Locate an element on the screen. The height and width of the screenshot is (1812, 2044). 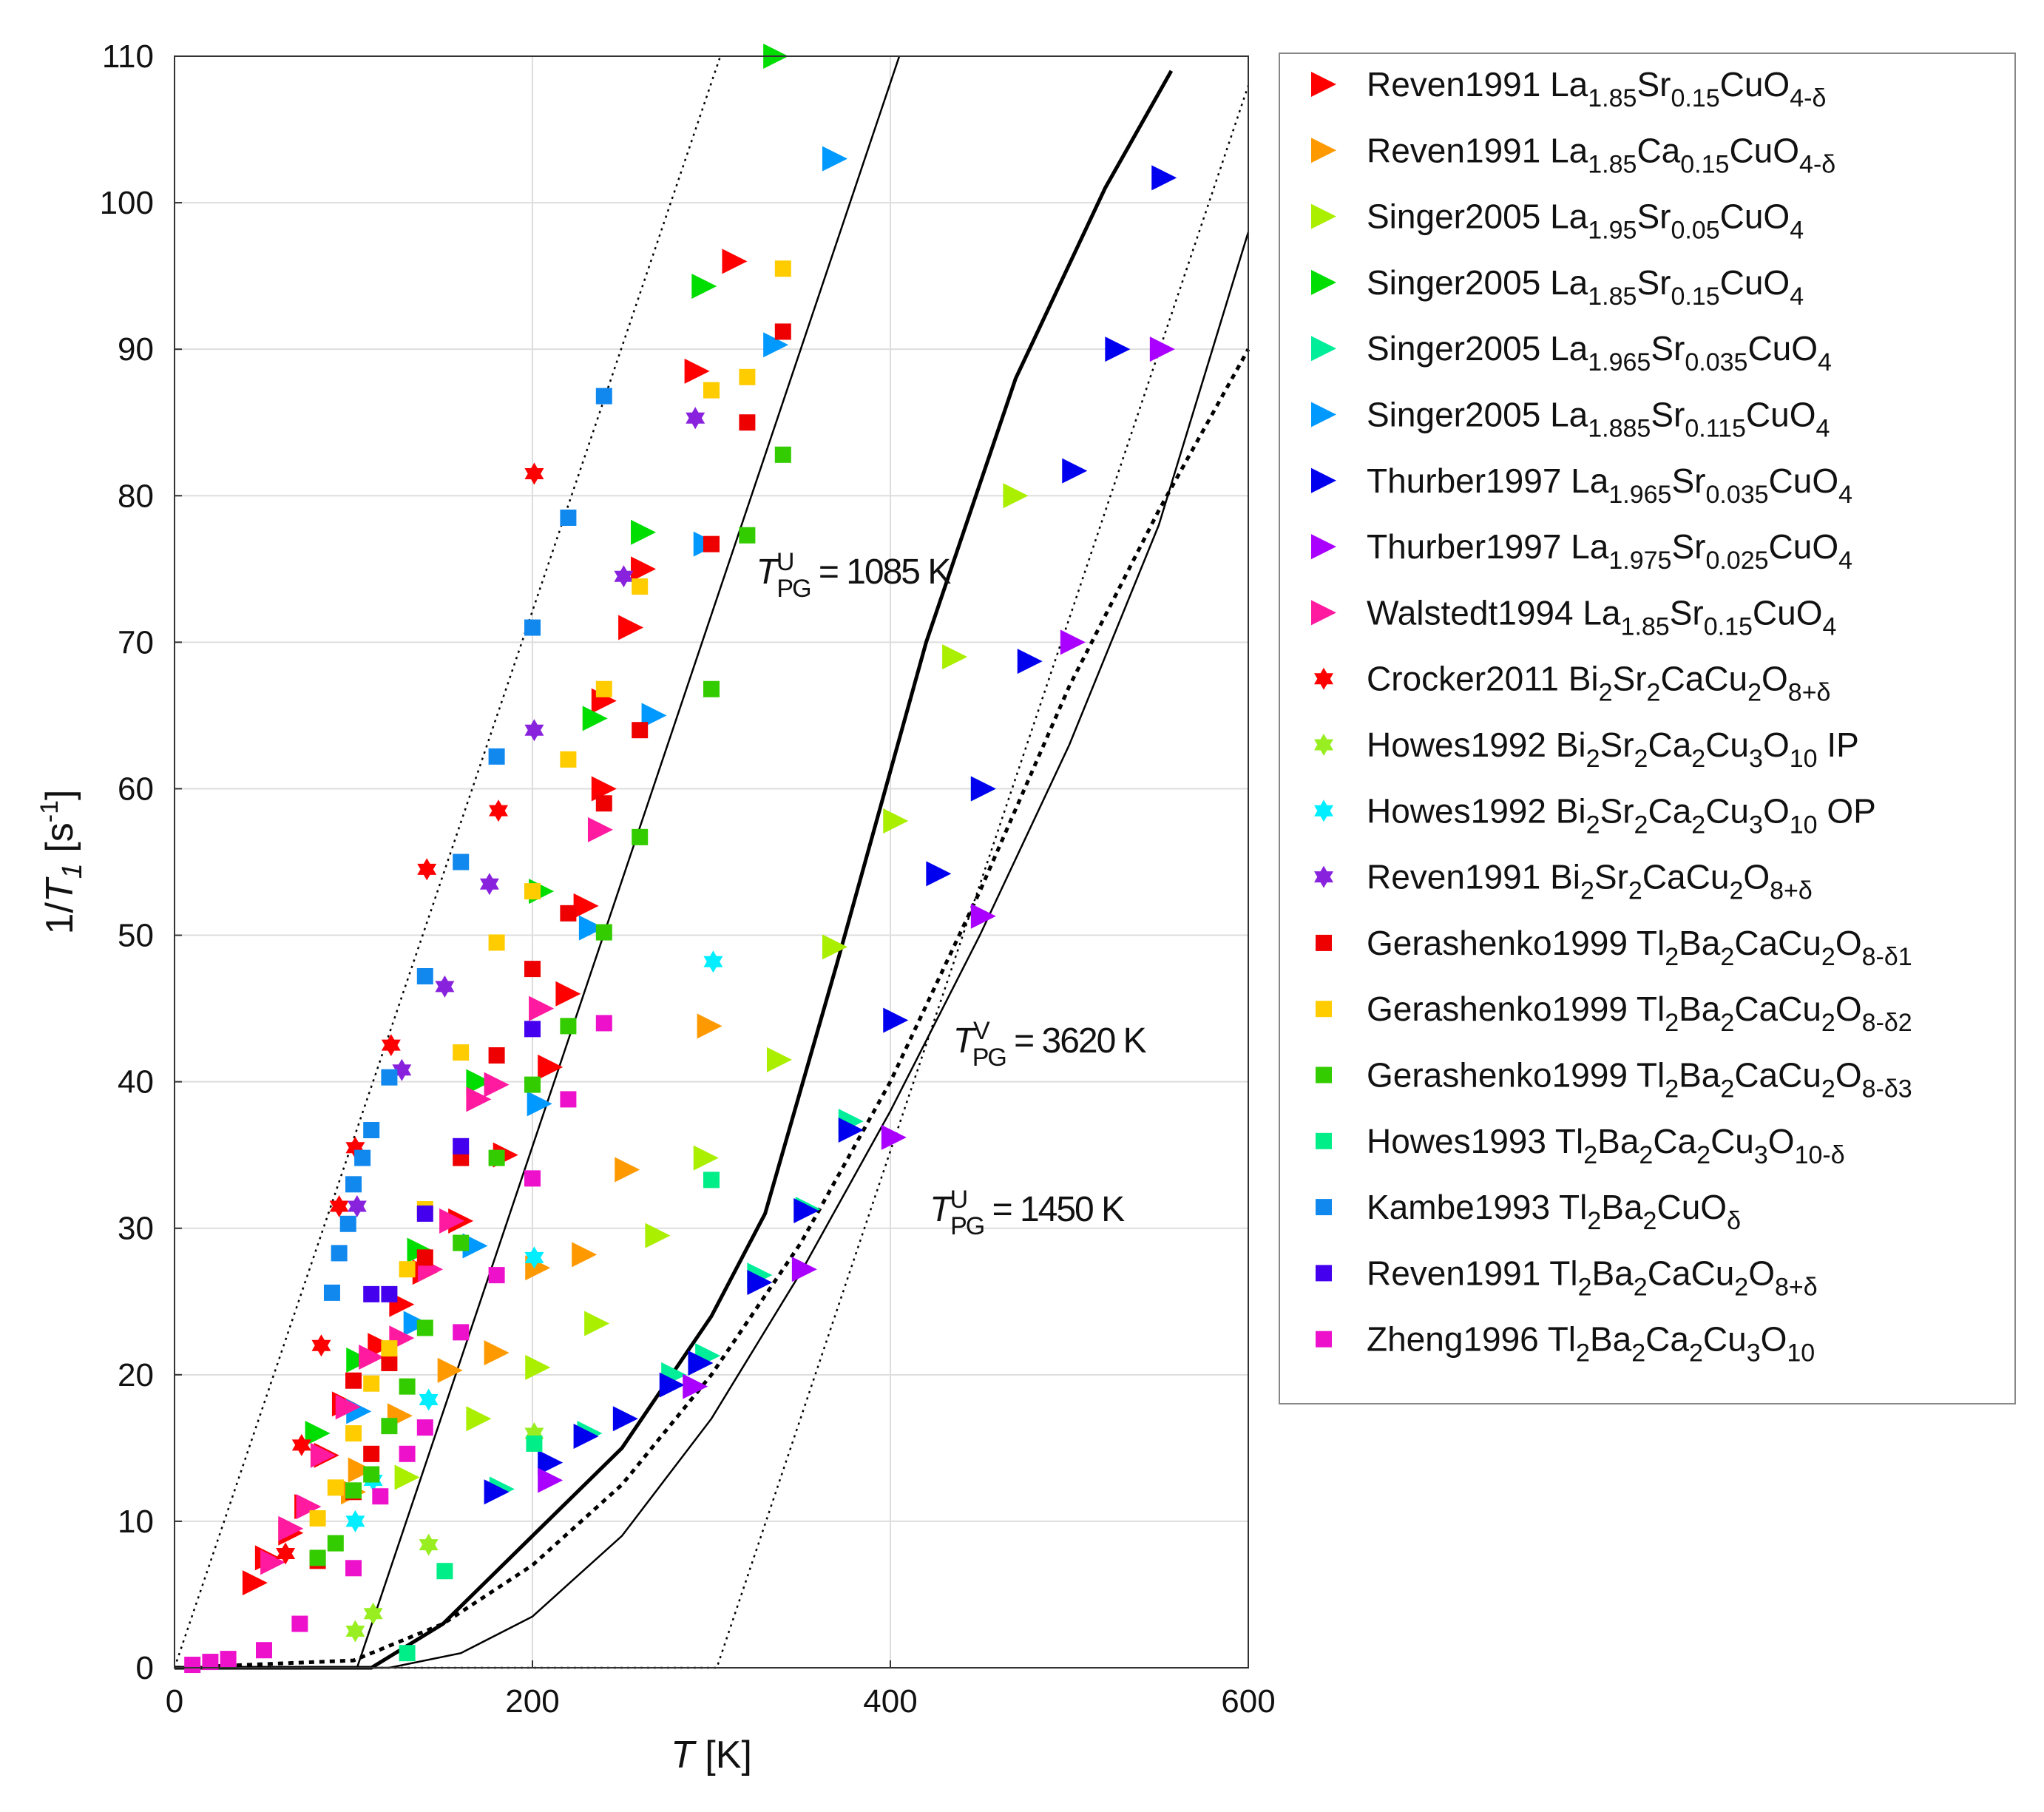
legend-label: Gerashenko1999 Tl2Ba2CaCu2O8-δ2 is located at coordinates (1639, 1013).